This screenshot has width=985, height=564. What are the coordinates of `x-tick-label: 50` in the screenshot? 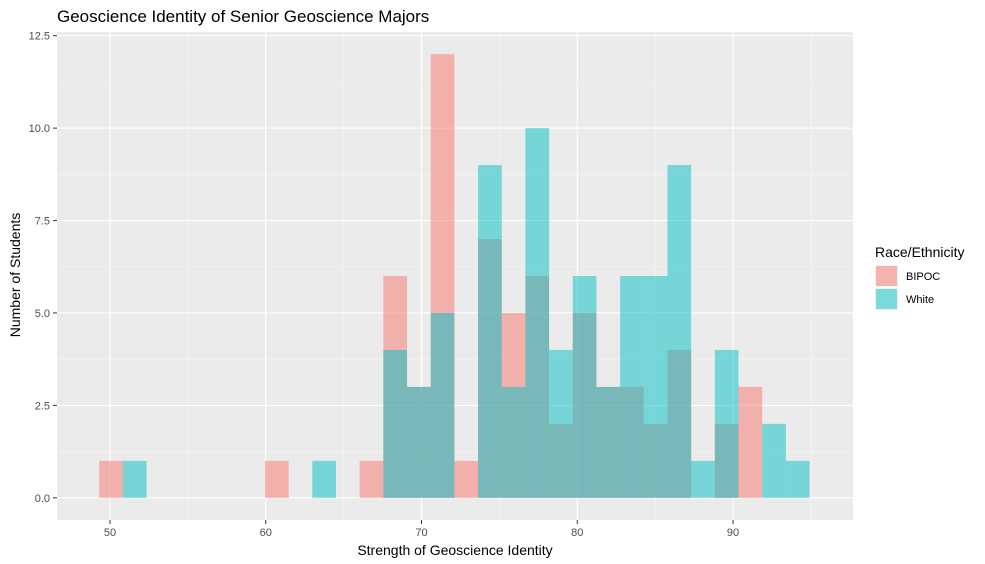 It's located at (110, 533).